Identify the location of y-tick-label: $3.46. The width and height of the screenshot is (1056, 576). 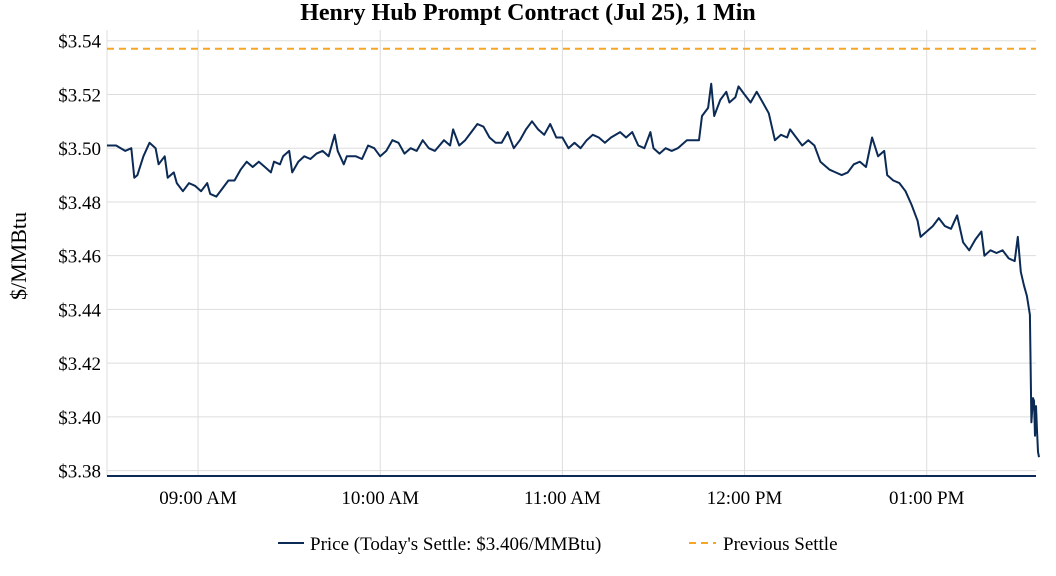
(79, 257).